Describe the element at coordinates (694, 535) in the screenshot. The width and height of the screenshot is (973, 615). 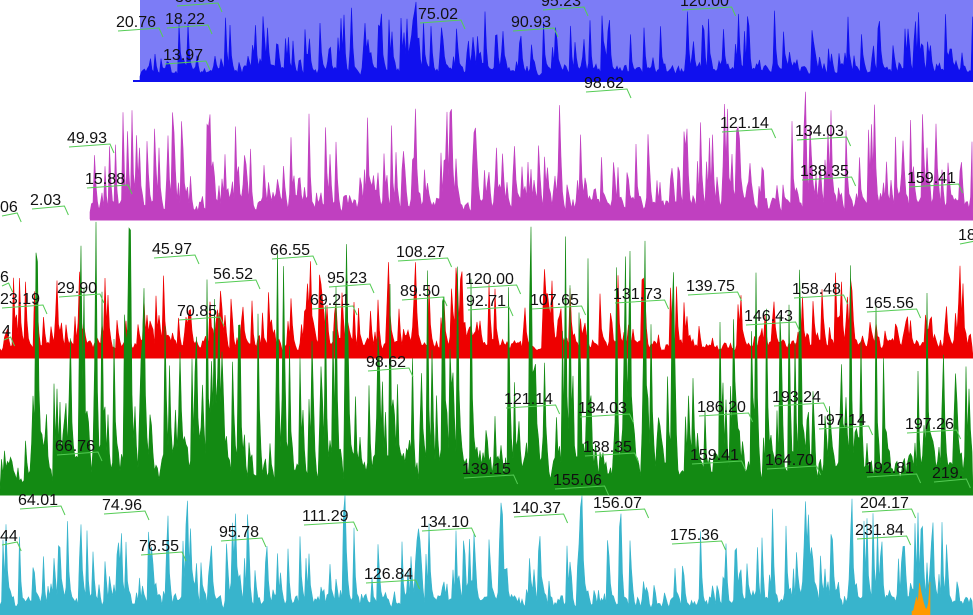
I see `peak-label: 175.36` at that location.